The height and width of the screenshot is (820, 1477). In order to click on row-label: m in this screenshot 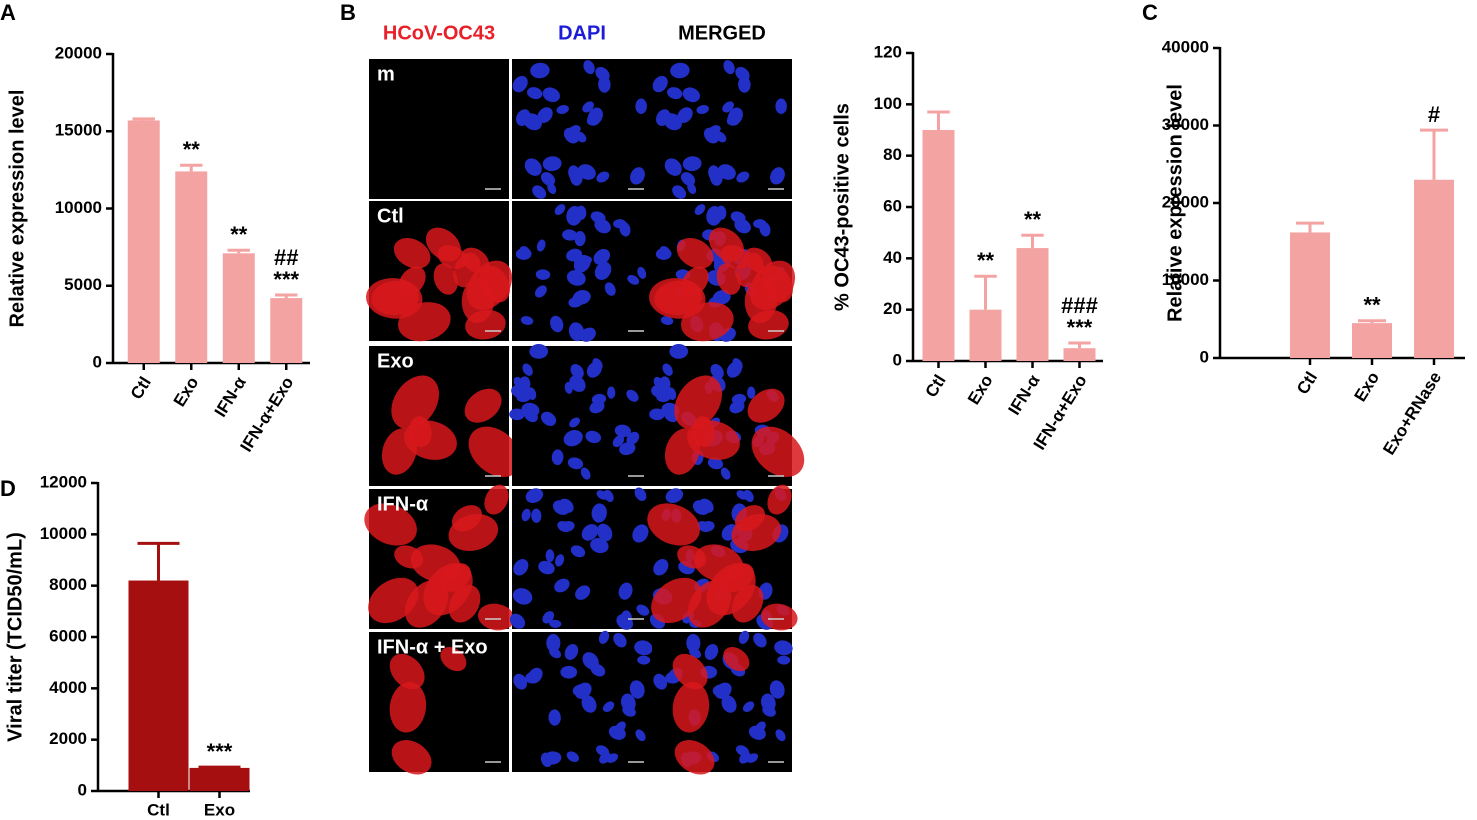, I will do `click(386, 74)`.